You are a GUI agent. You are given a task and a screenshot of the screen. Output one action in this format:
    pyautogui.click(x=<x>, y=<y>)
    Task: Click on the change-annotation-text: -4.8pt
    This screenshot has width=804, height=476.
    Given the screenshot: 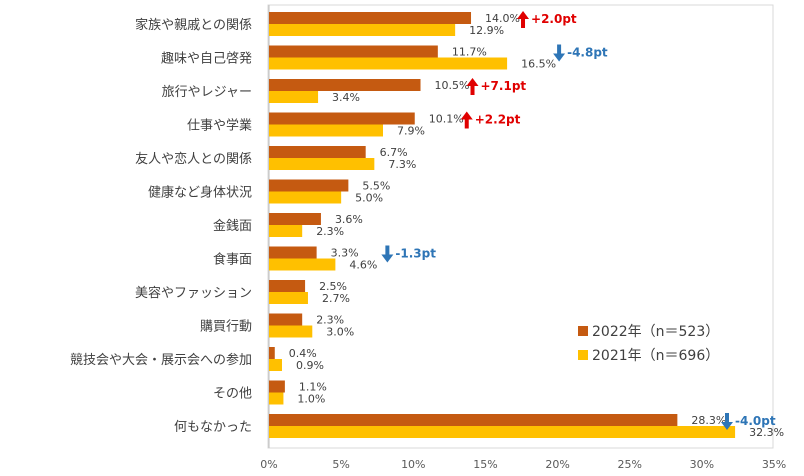 What is the action you would take?
    pyautogui.click(x=587, y=53)
    